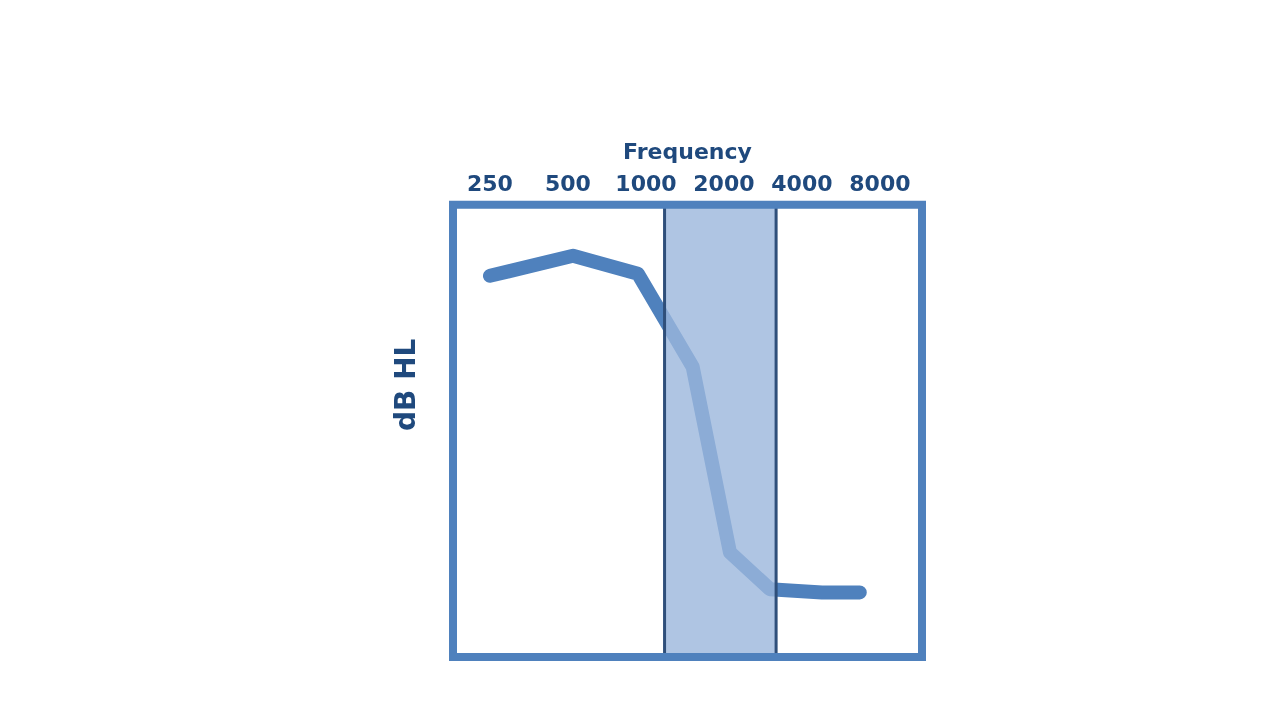 The image size is (1277, 719). What do you see at coordinates (567, 184) in the screenshot?
I see `x-tick-label: 500` at bounding box center [567, 184].